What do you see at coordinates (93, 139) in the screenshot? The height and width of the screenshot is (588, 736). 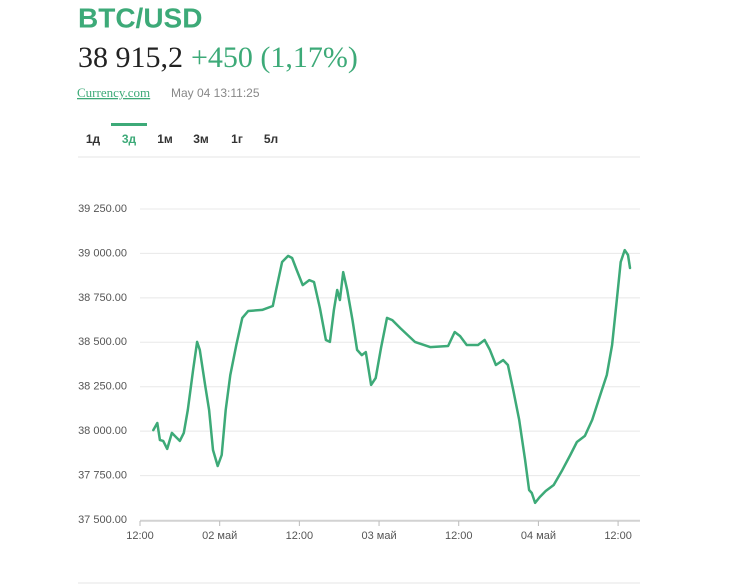 I see `range-tab: 1д` at bounding box center [93, 139].